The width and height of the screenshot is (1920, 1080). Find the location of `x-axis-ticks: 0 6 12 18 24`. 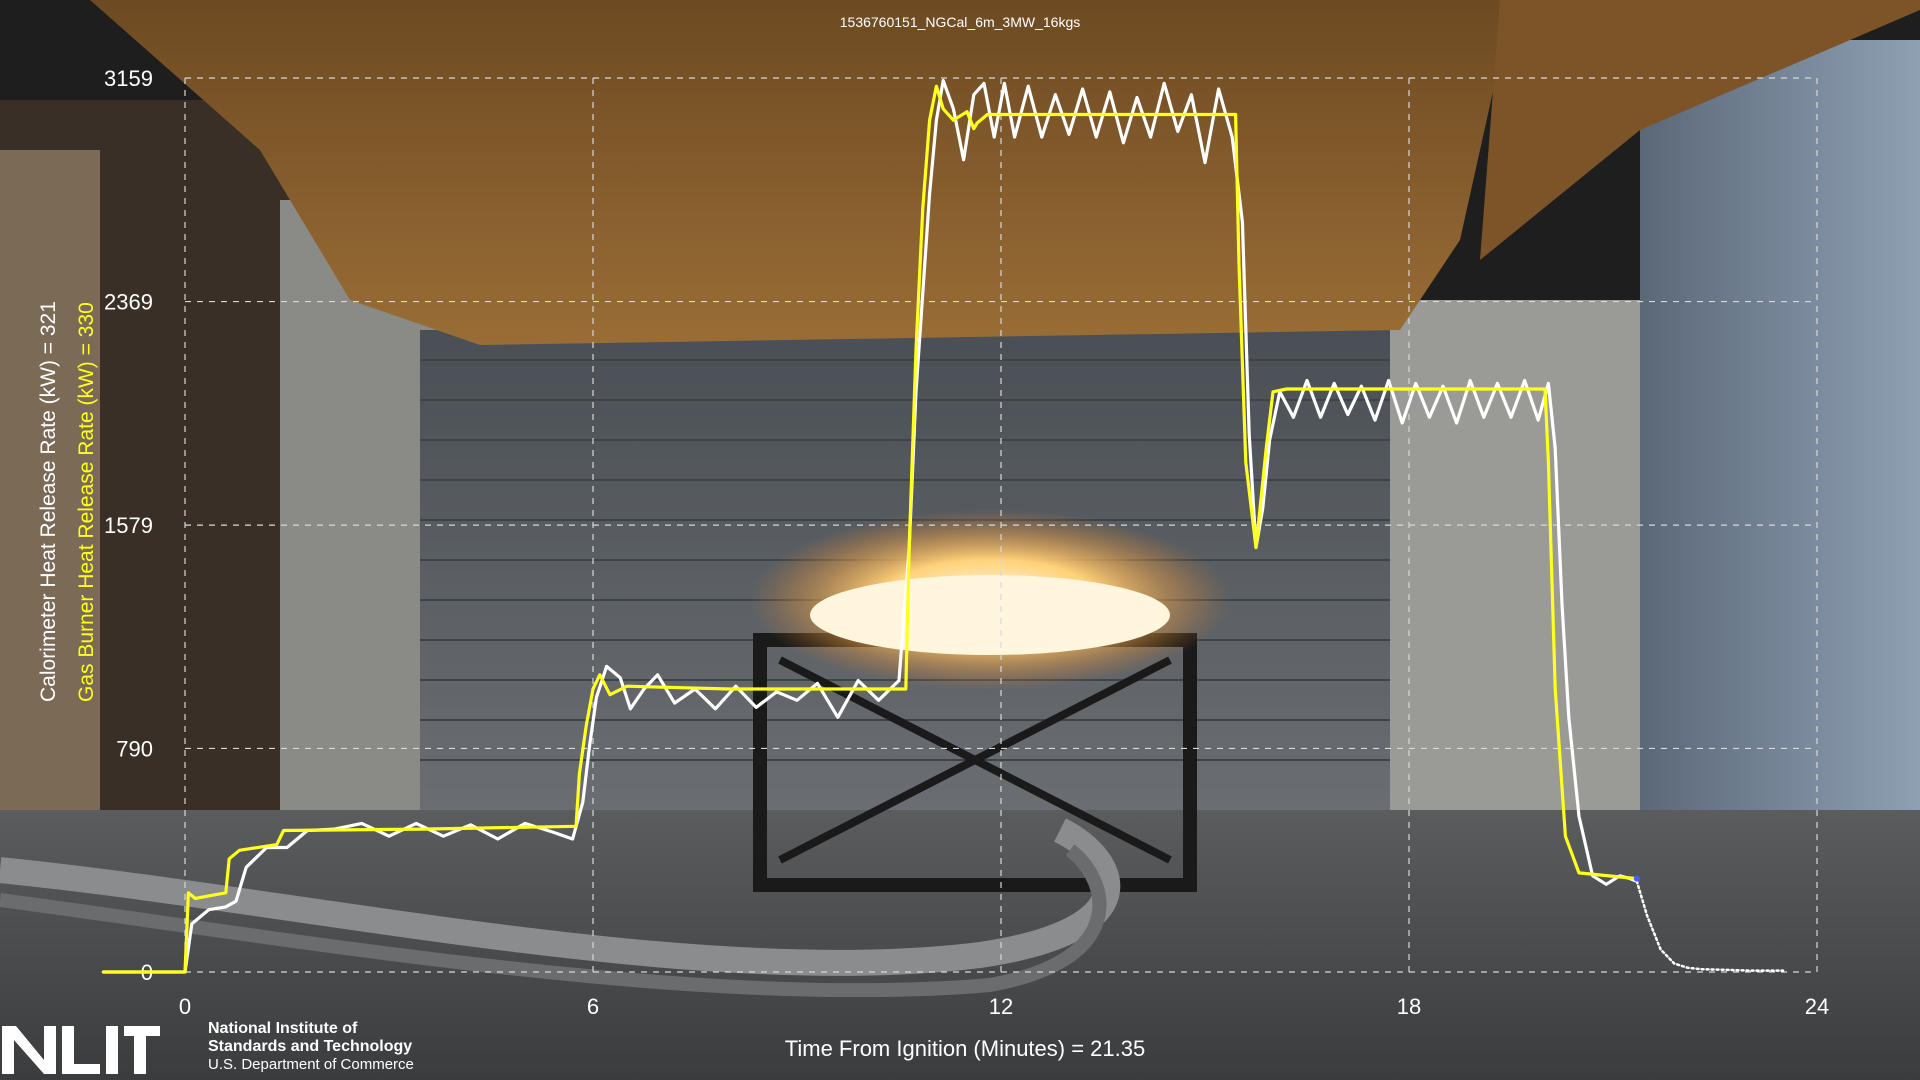

x-axis-ticks: 0 6 12 18 24 is located at coordinates (1004, 1006).